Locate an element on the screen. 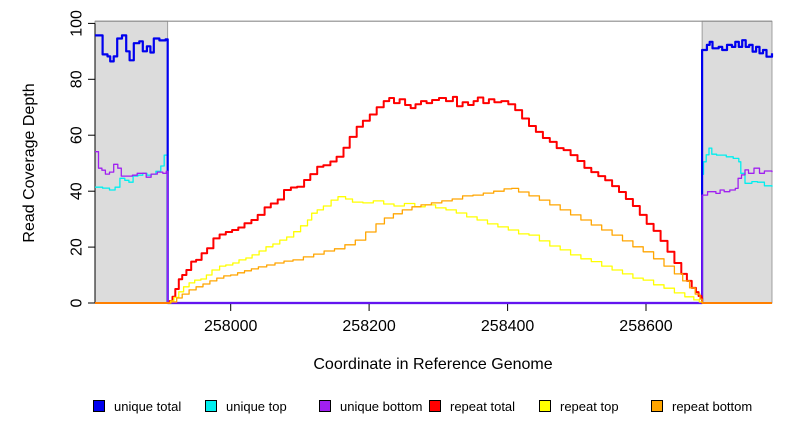 This screenshot has width=792, height=432. legend-item-repeat-top: repeat top is located at coordinates (579, 406).